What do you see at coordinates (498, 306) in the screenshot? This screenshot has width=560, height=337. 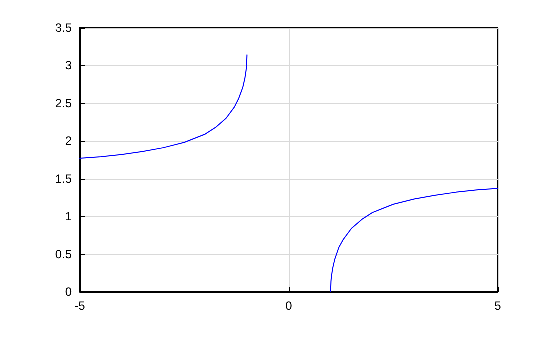 I see `x-tick-label: 5` at bounding box center [498, 306].